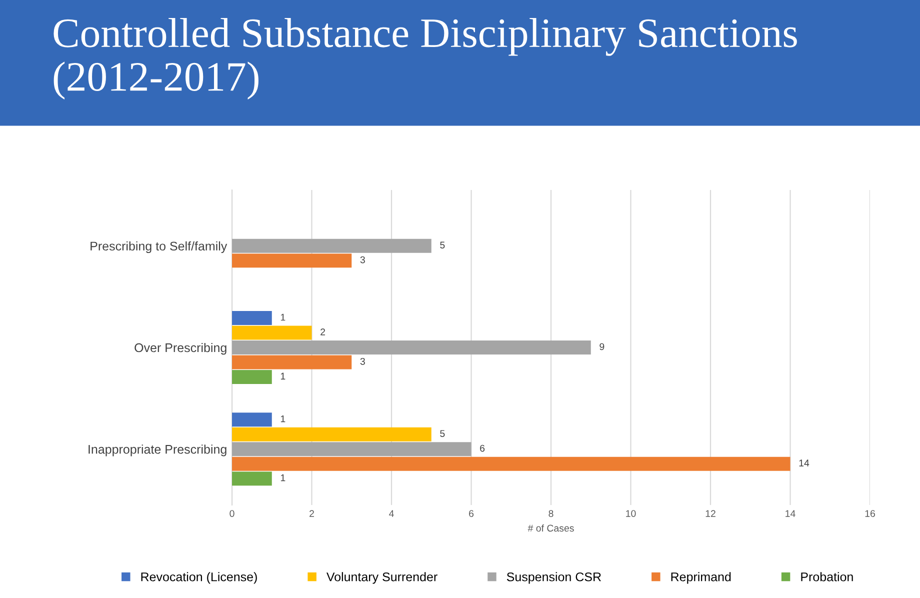 The width and height of the screenshot is (920, 598). Describe the element at coordinates (827, 577) in the screenshot. I see `legend-label: Probation` at that location.